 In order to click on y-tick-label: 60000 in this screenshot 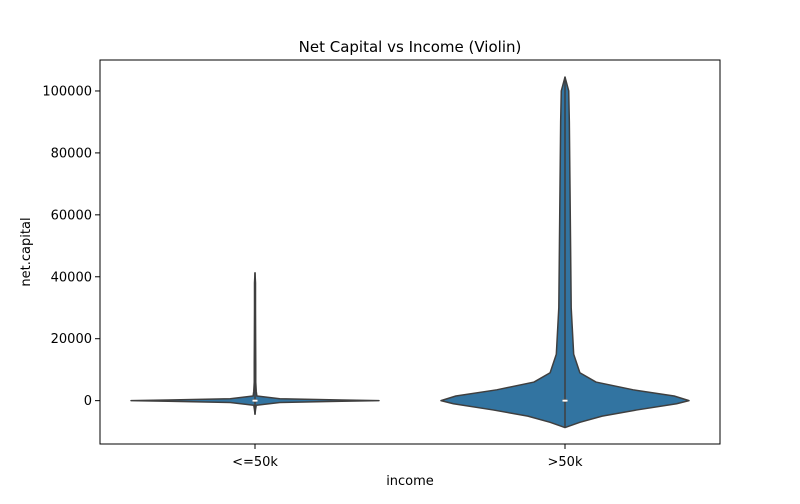, I will do `click(71, 215)`.